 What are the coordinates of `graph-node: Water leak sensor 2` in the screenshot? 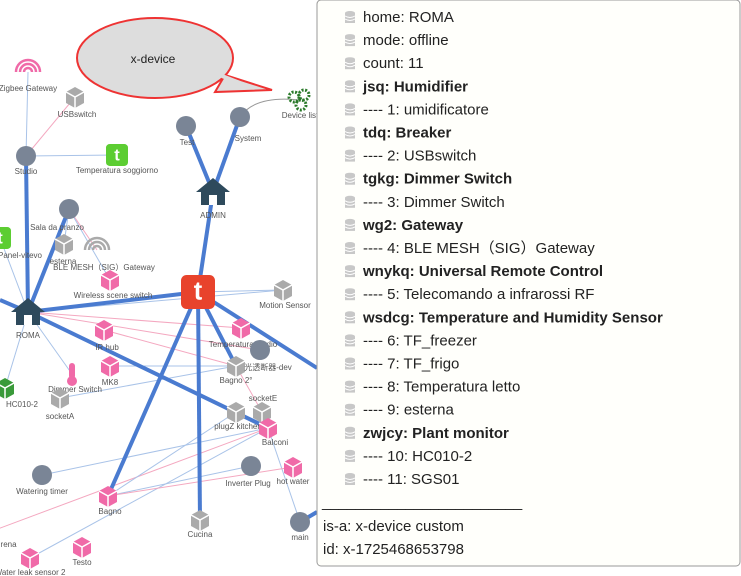 It's located at (33, 562).